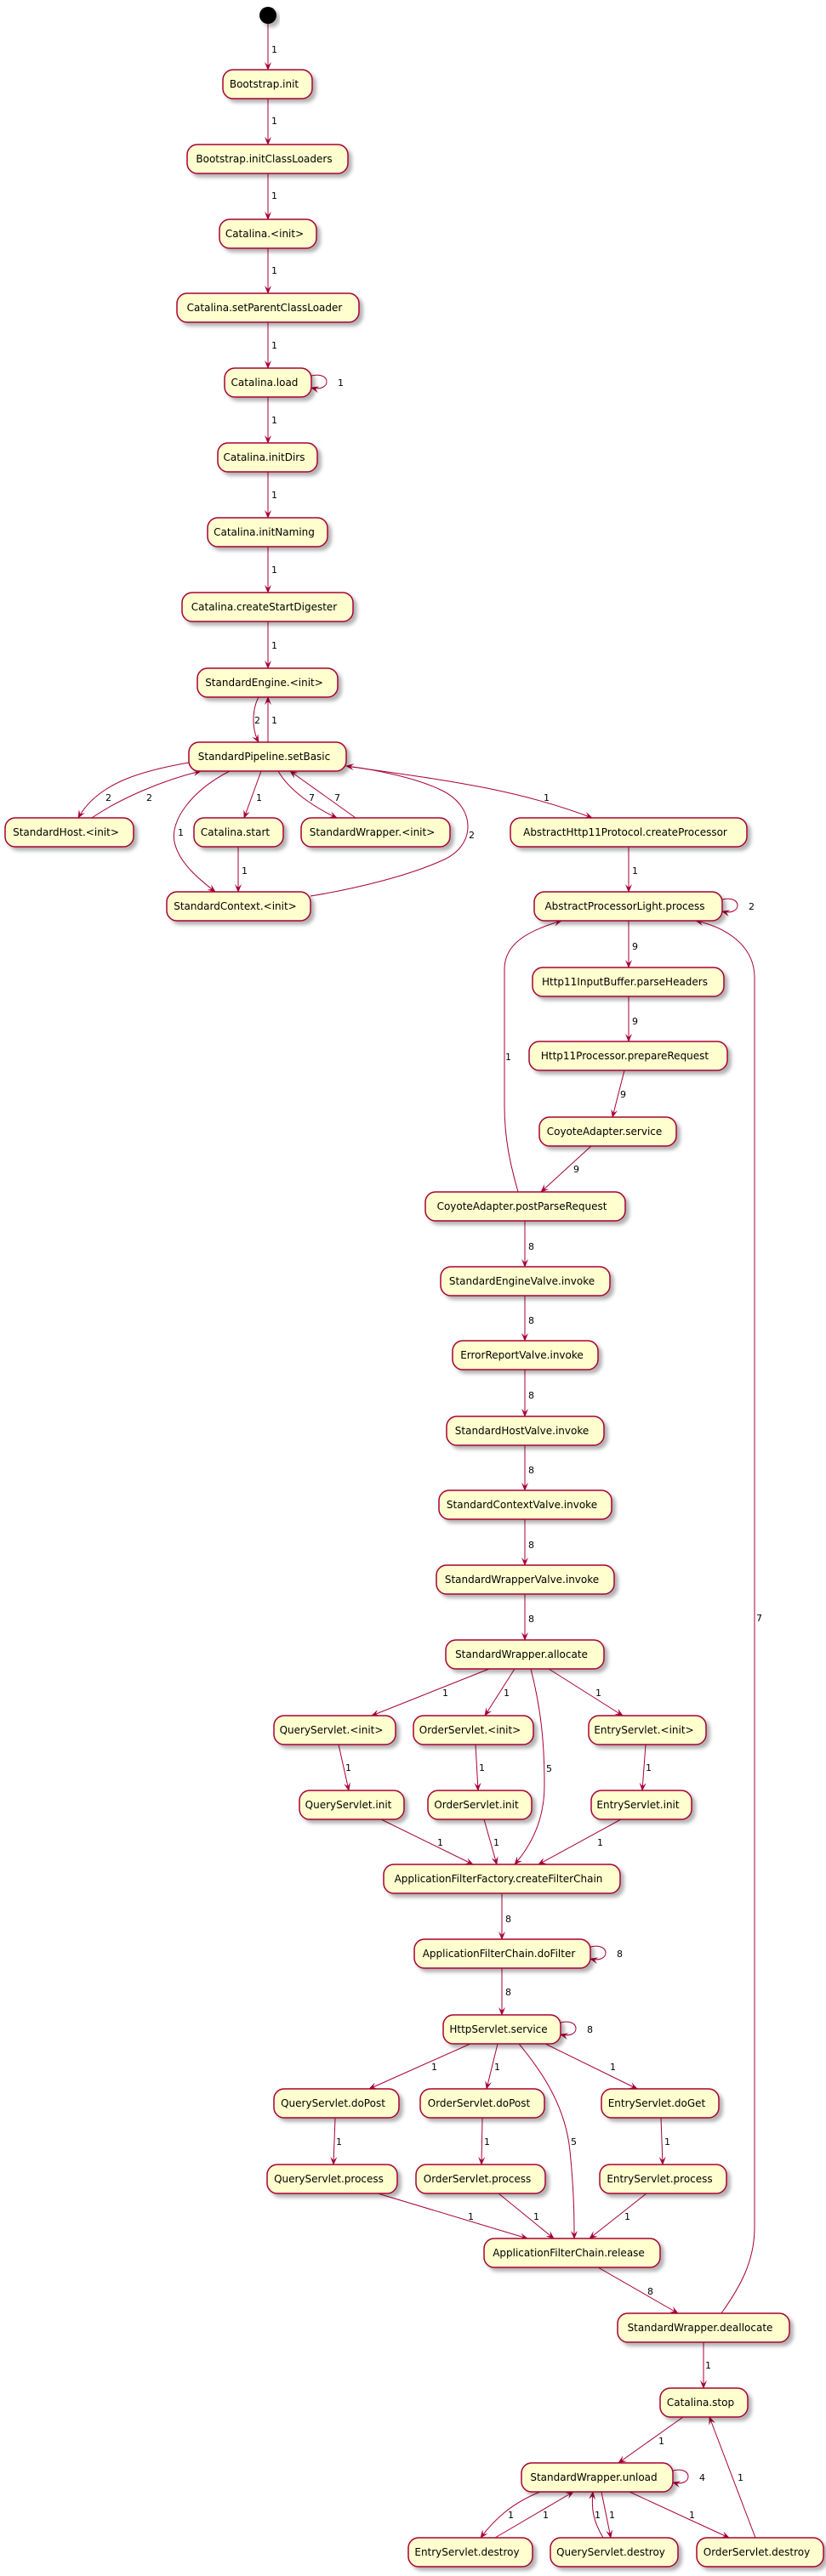 This screenshot has width=826, height=2576. I want to click on edge-se-to-sb, so click(255, 720).